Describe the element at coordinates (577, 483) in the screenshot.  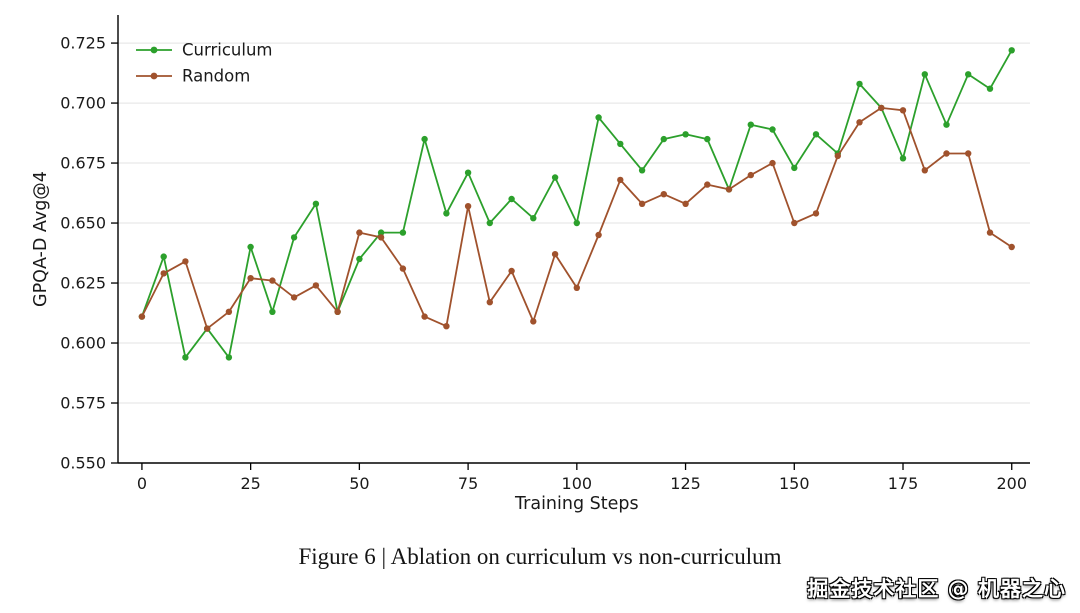
I see `x-tick-label: 100` at that location.